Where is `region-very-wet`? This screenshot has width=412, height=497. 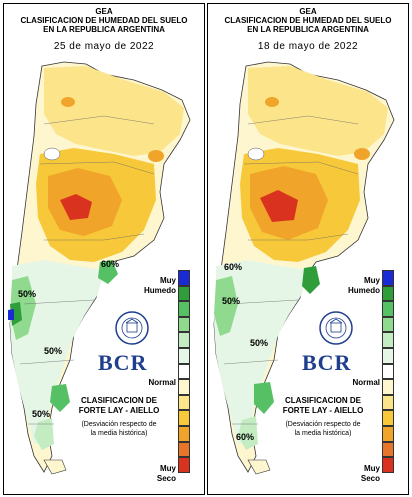
region-very-wet is located at coordinates (11, 314).